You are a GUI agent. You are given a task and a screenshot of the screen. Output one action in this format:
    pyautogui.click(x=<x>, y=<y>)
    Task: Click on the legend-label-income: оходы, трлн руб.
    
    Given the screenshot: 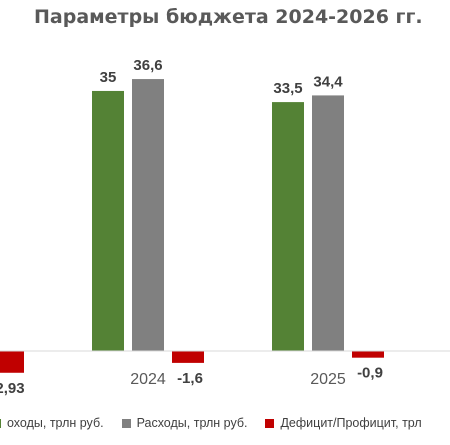 What is the action you would take?
    pyautogui.click(x=55, y=423)
    